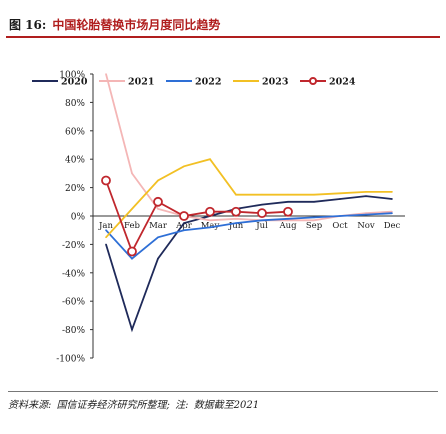 Image resolution: width=446 pixels, height=434 pixels. Describe the element at coordinates (28, 25) in the screenshot. I see `figure-number: 图 16:` at that location.